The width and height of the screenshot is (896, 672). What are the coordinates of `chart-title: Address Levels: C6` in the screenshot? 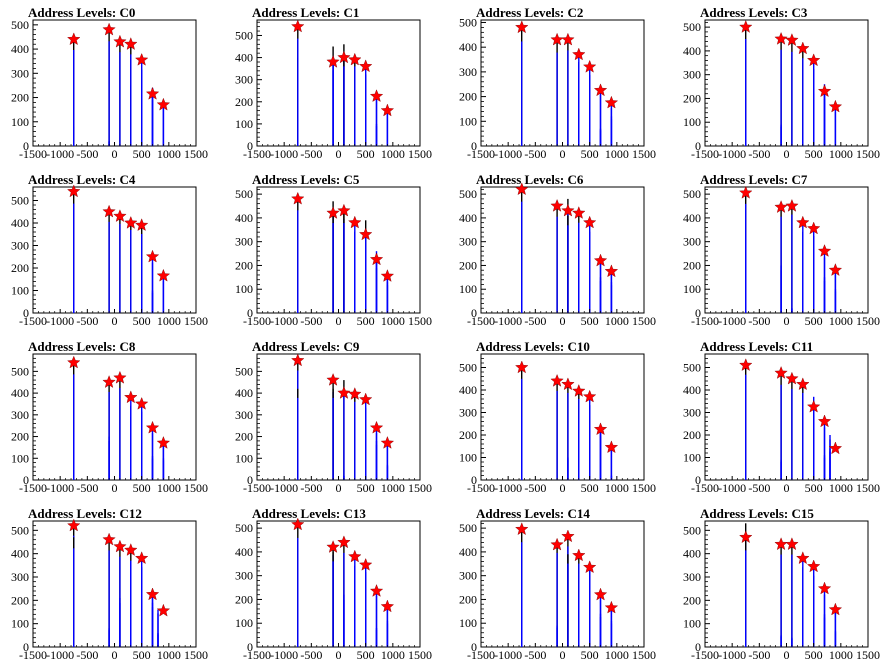 It's located at (530, 179).